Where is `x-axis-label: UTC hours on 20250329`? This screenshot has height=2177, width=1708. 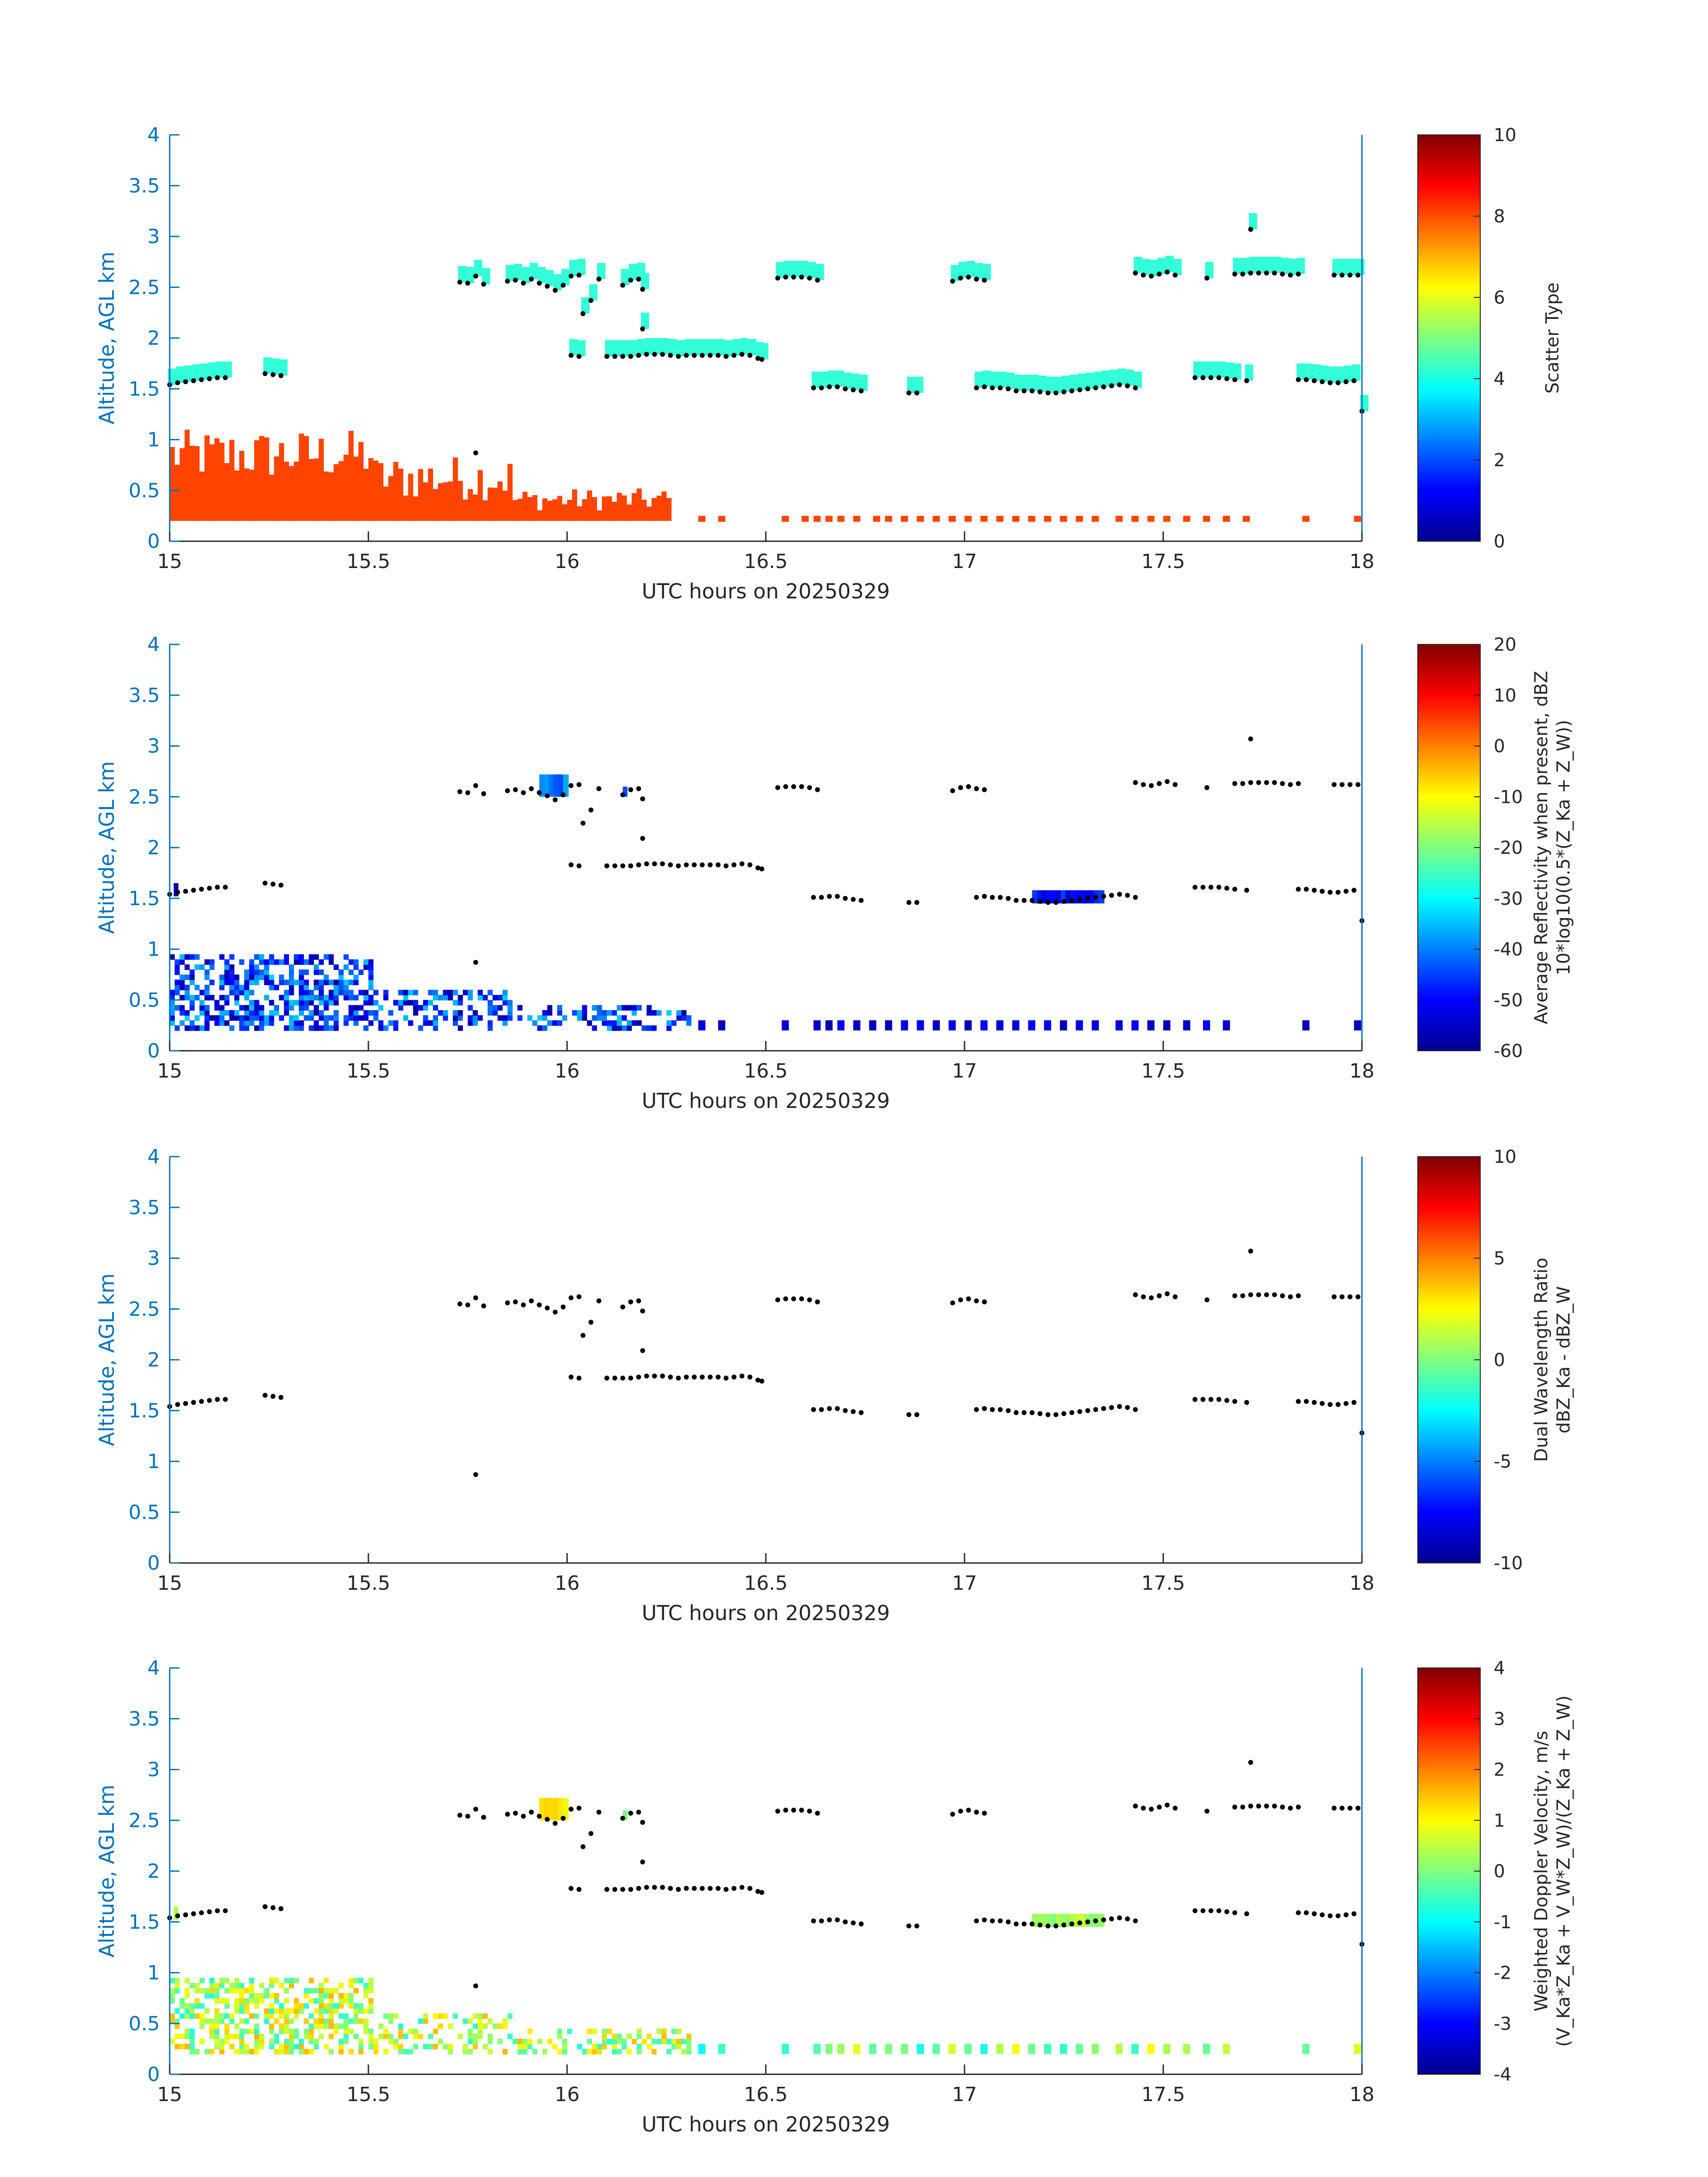 x-axis-label: UTC hours on 20250329 is located at coordinates (766, 2124).